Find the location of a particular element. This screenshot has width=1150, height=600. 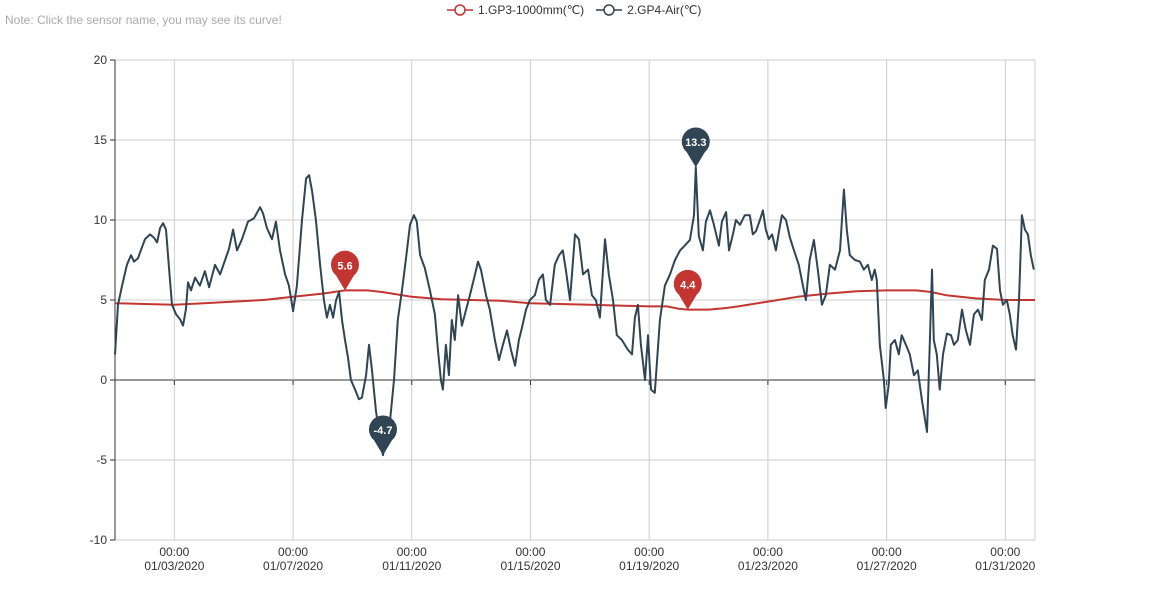

y-tick-label: 10 is located at coordinates (101, 220).